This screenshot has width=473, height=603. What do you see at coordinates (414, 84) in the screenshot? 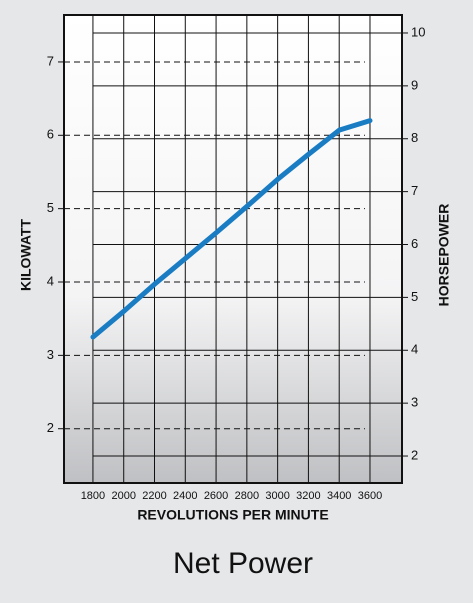
I see `y2-tick-label: 9` at bounding box center [414, 84].